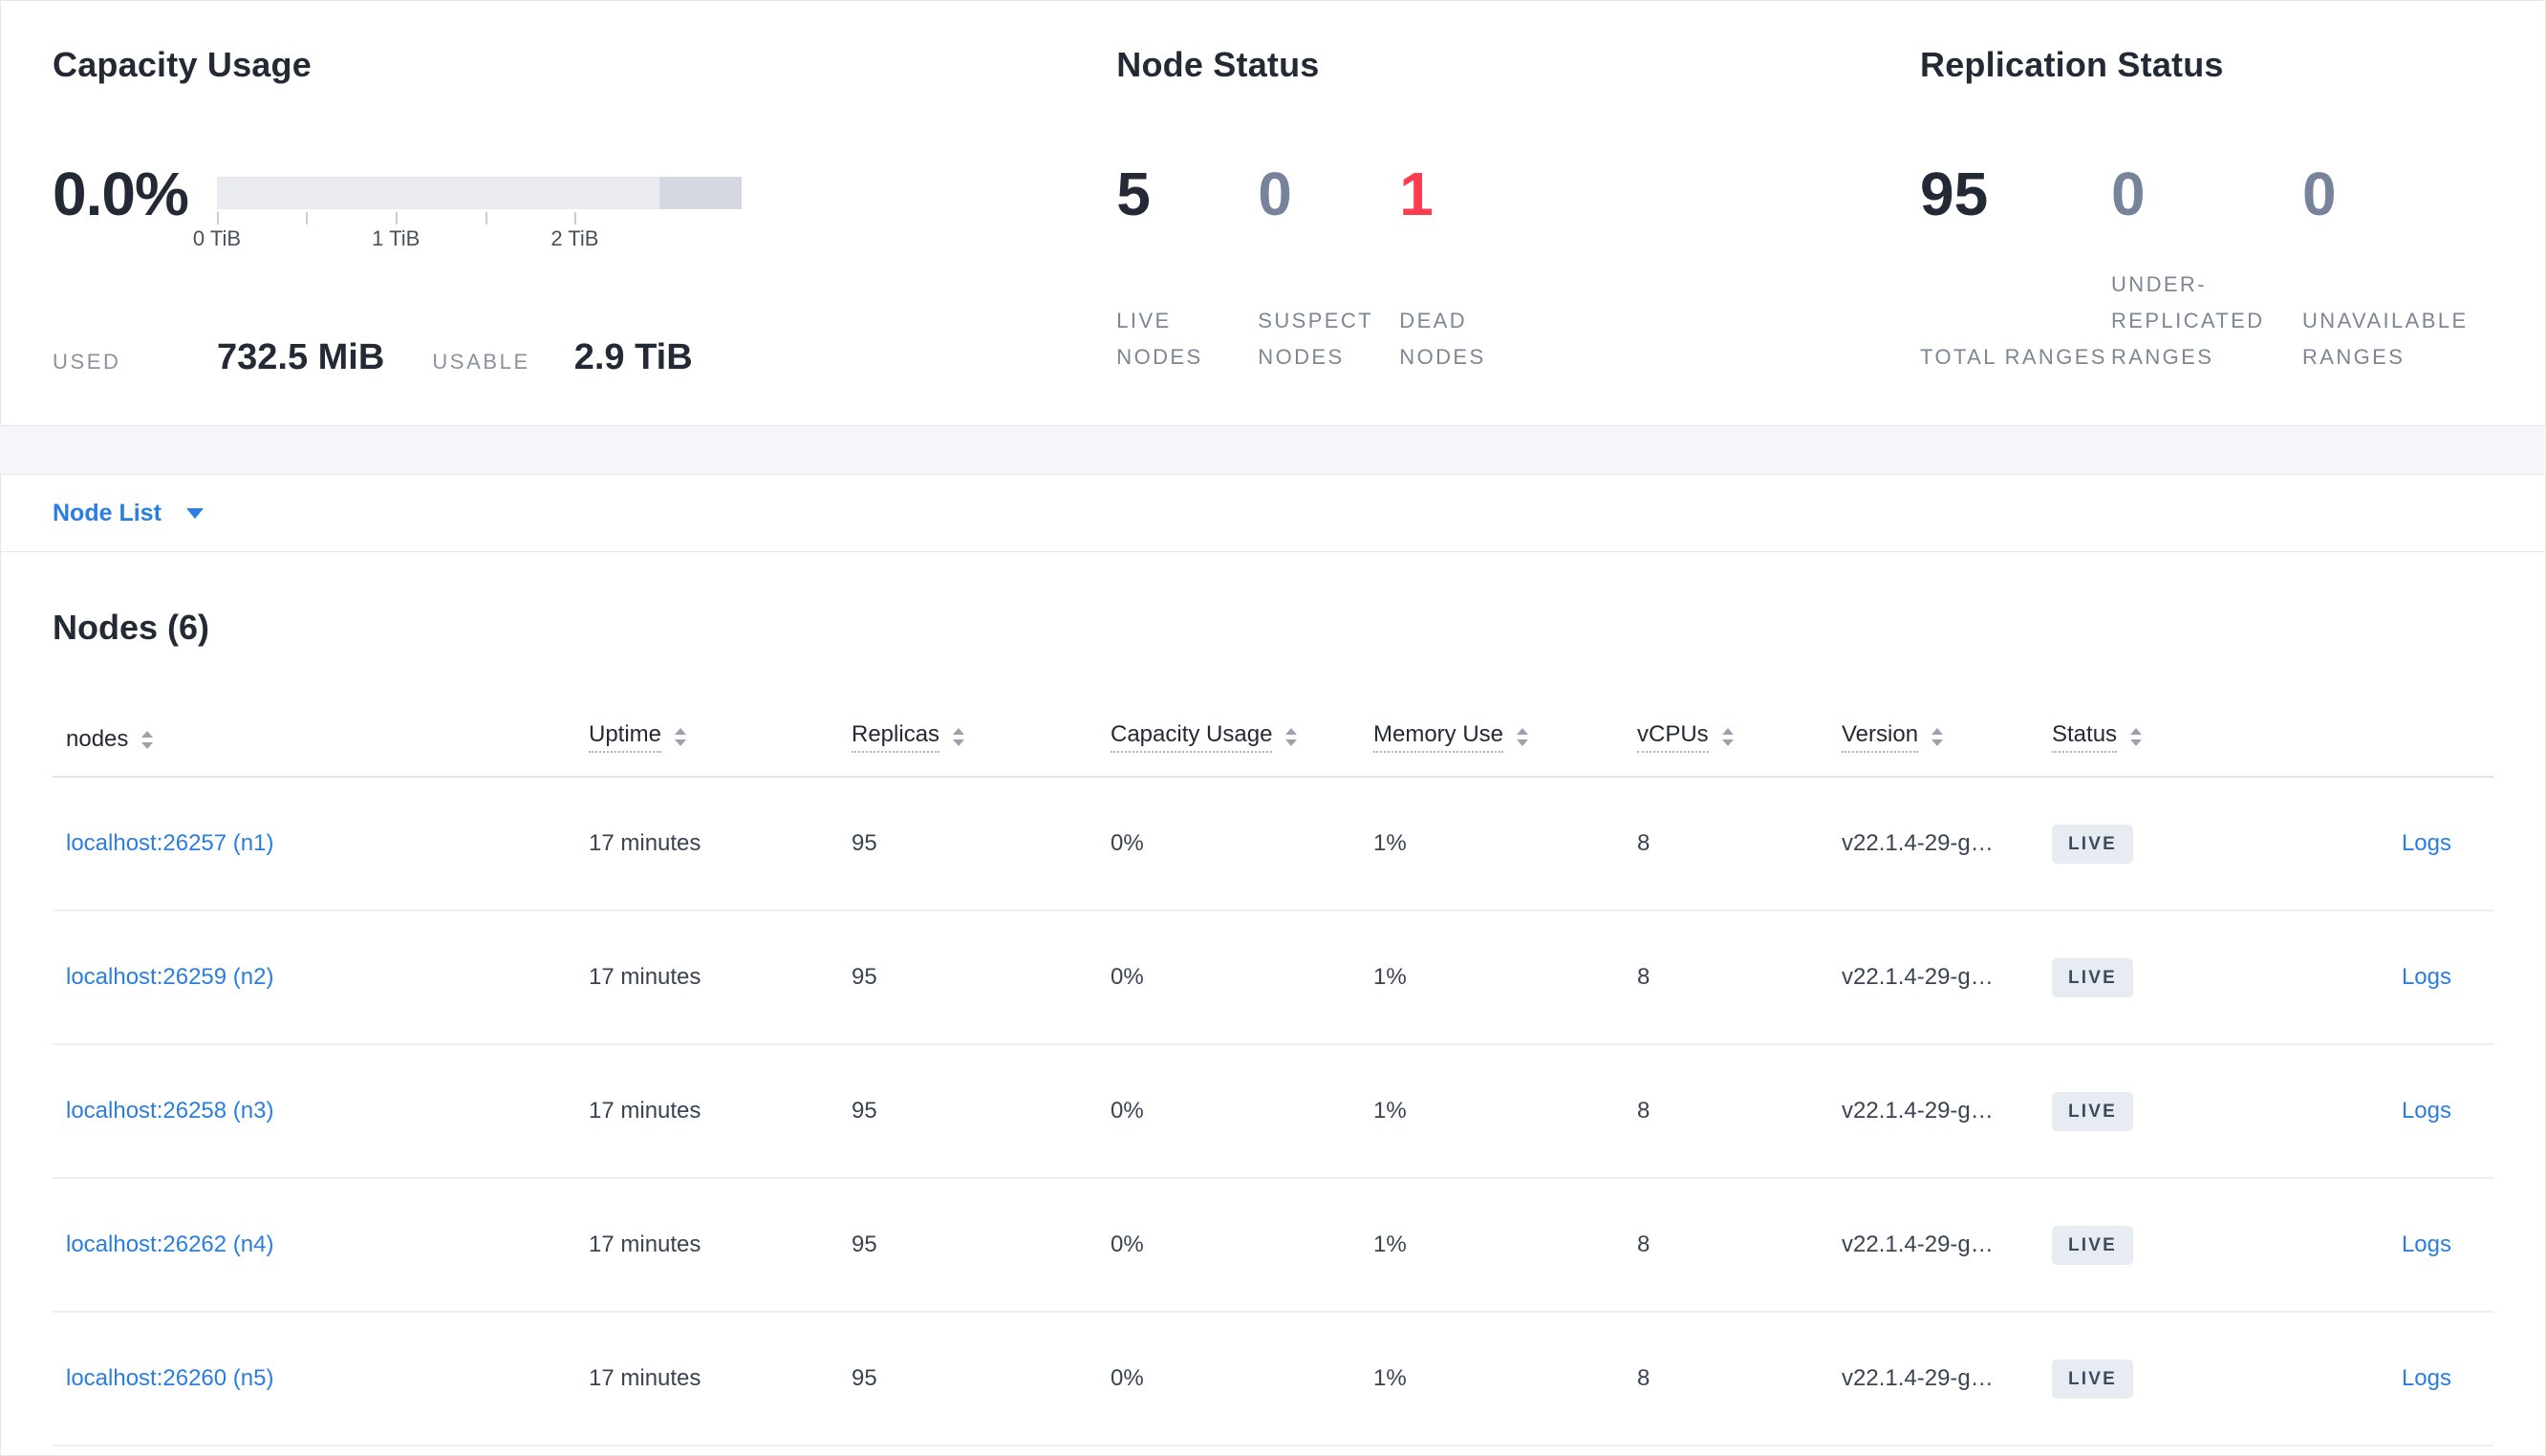 The height and width of the screenshot is (1456, 2546). What do you see at coordinates (170, 977) in the screenshot?
I see `node-link: localhost:26259 (n2)` at bounding box center [170, 977].